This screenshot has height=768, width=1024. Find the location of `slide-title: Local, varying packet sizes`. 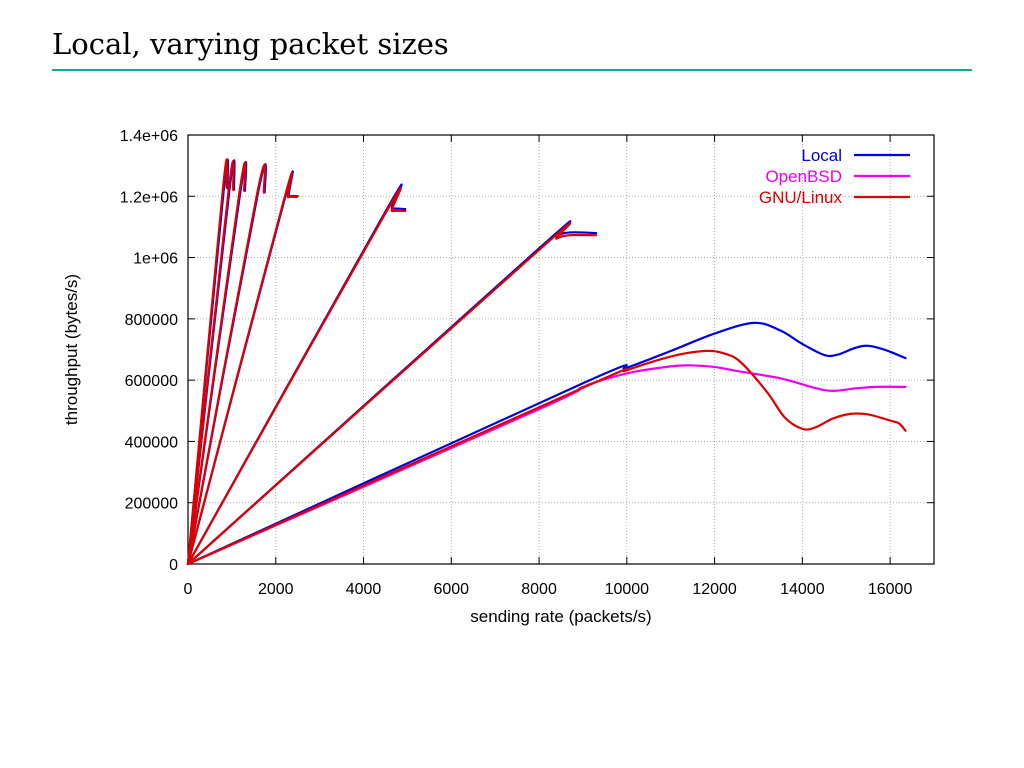

slide-title: Local, varying packet sizes is located at coordinates (250, 44).